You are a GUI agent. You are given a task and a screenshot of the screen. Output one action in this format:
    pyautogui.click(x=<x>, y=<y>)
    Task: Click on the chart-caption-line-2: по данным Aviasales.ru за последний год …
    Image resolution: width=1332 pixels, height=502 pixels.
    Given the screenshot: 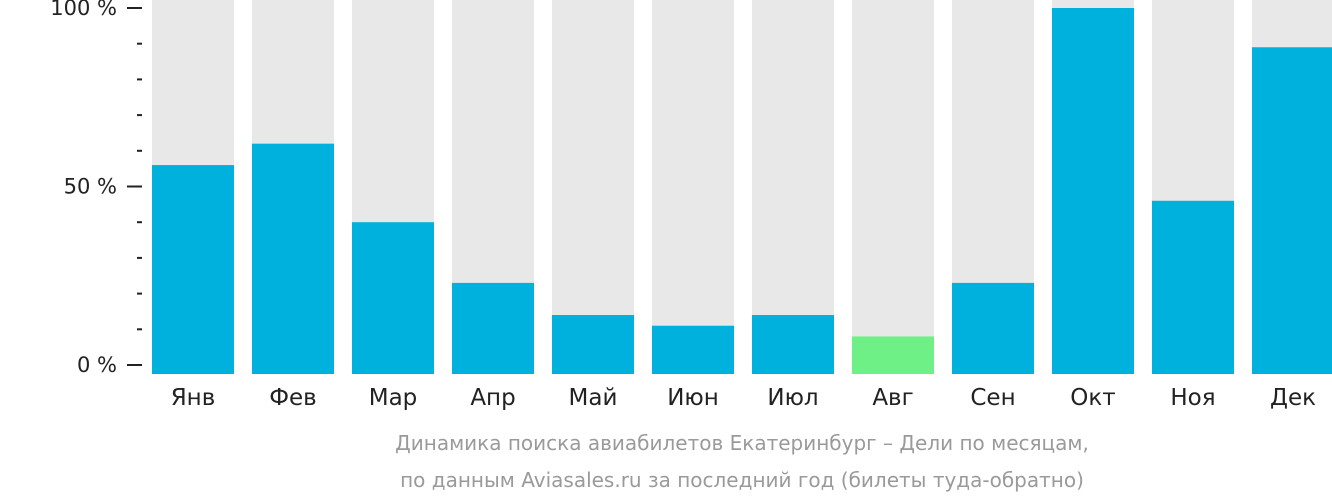 What is the action you would take?
    pyautogui.click(x=742, y=480)
    